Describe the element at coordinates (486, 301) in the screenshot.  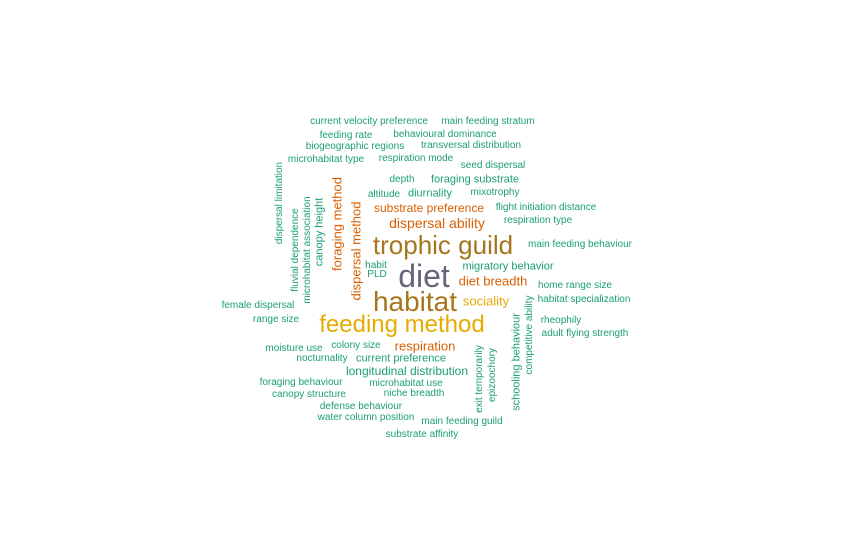
I see `word-sociality: sociality` at that location.